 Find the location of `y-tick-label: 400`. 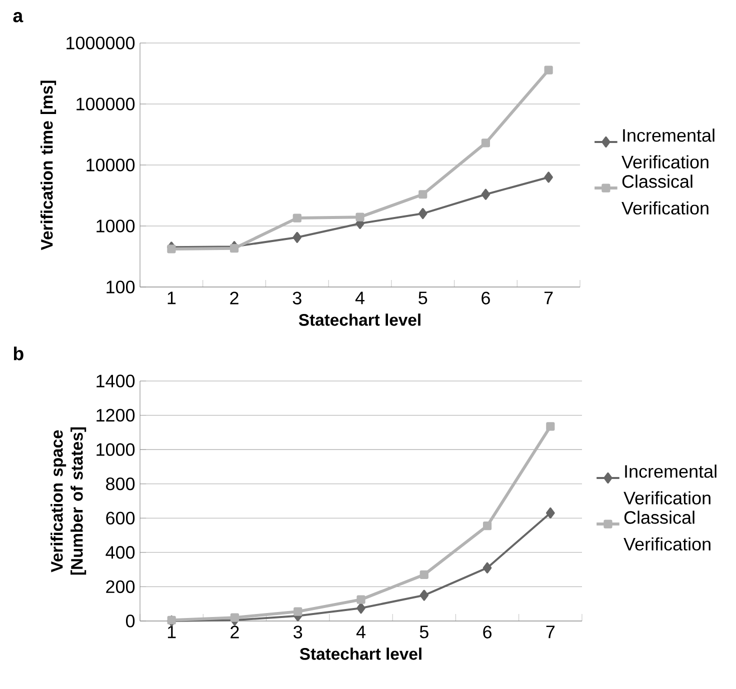

y-tick-label: 400 is located at coordinates (120, 552).